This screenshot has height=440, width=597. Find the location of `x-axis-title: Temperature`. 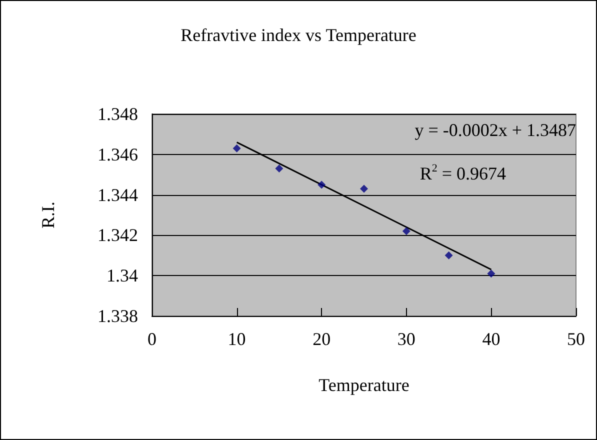

x-axis-title: Temperature is located at coordinates (364, 385).